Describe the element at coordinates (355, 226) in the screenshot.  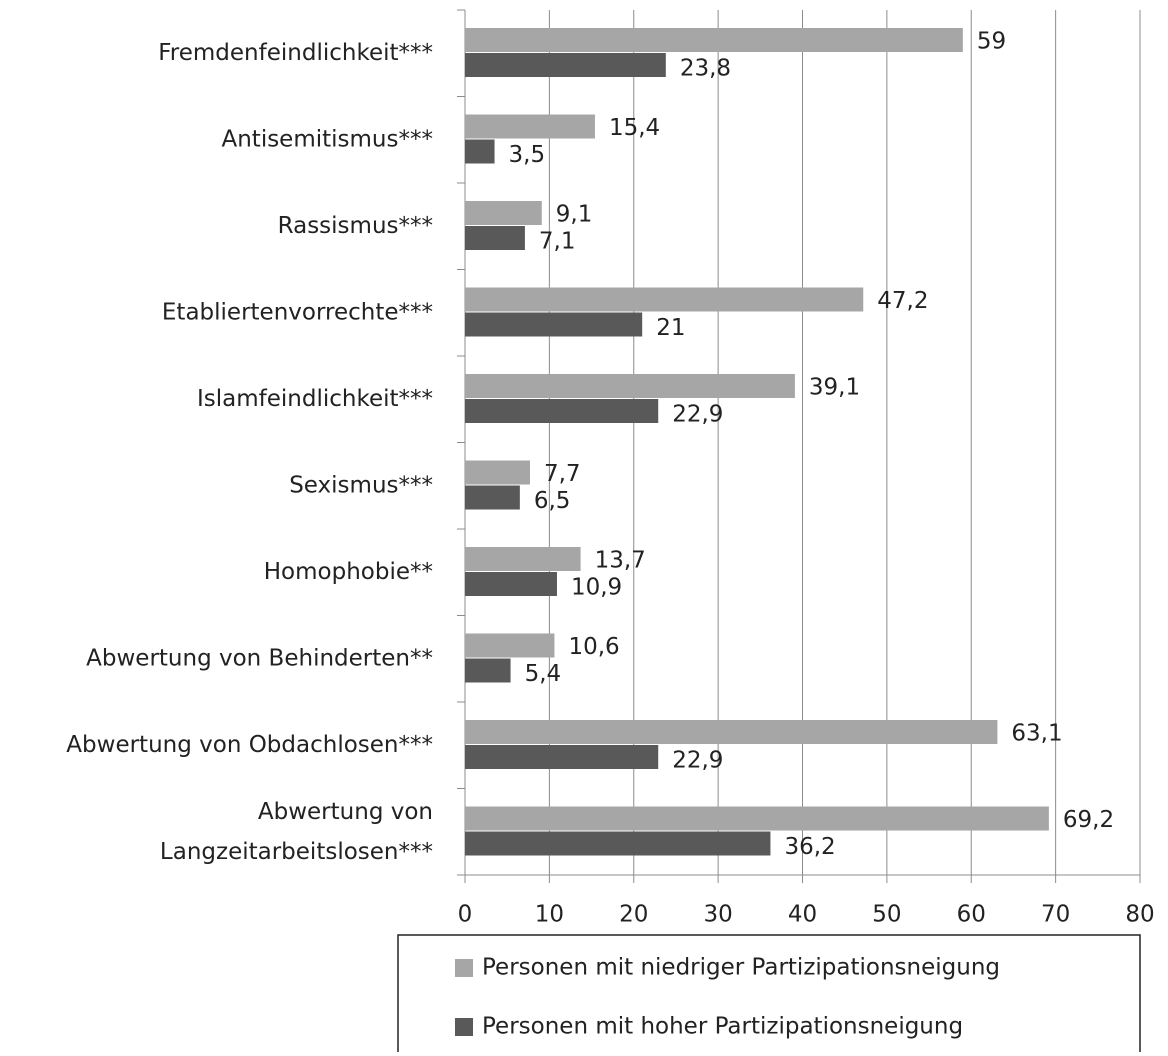
I see `category-label: Rassismus***` at that location.